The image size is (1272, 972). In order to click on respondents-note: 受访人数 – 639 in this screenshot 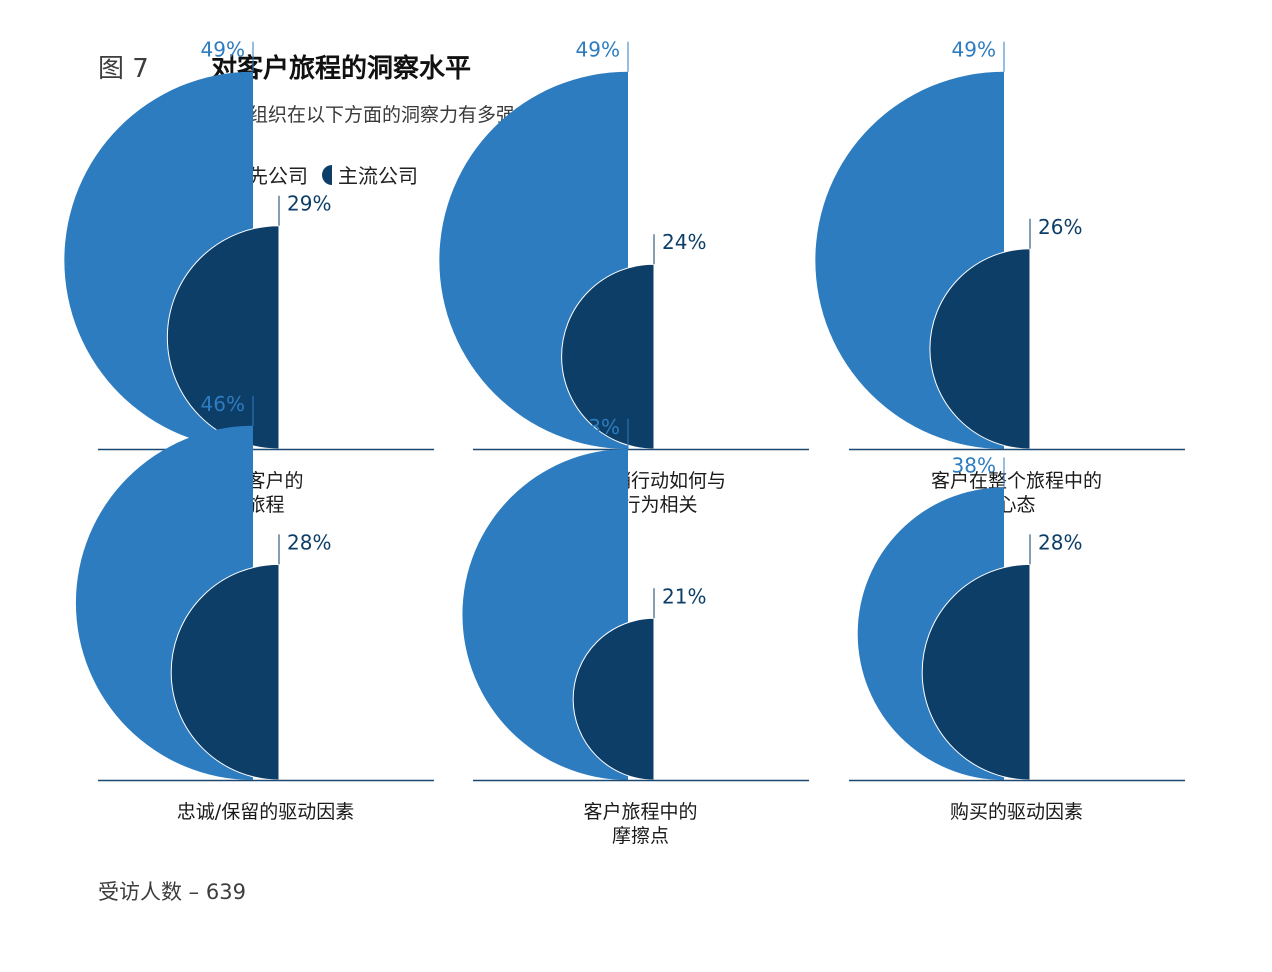, I will do `click(172, 892)`.